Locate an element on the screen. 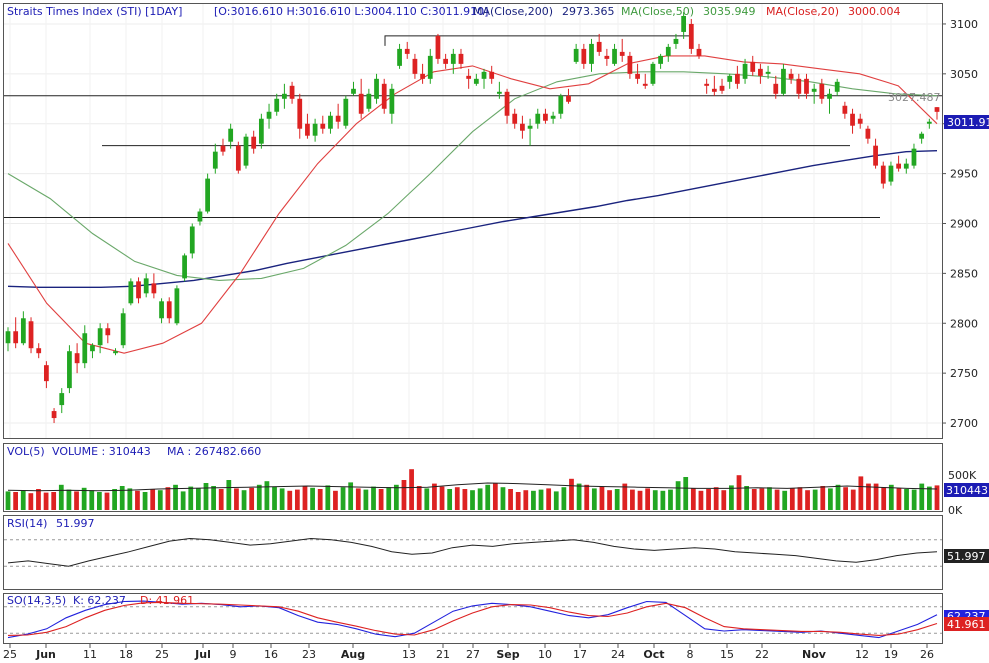  price-tick-label: 2800 is located at coordinates (964, 323).